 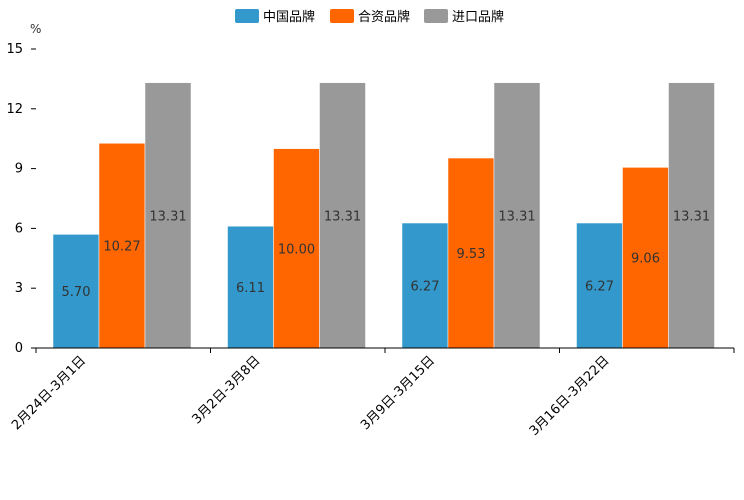 What do you see at coordinates (478, 17) in the screenshot?
I see `legend-label: 进口品牌` at bounding box center [478, 17].